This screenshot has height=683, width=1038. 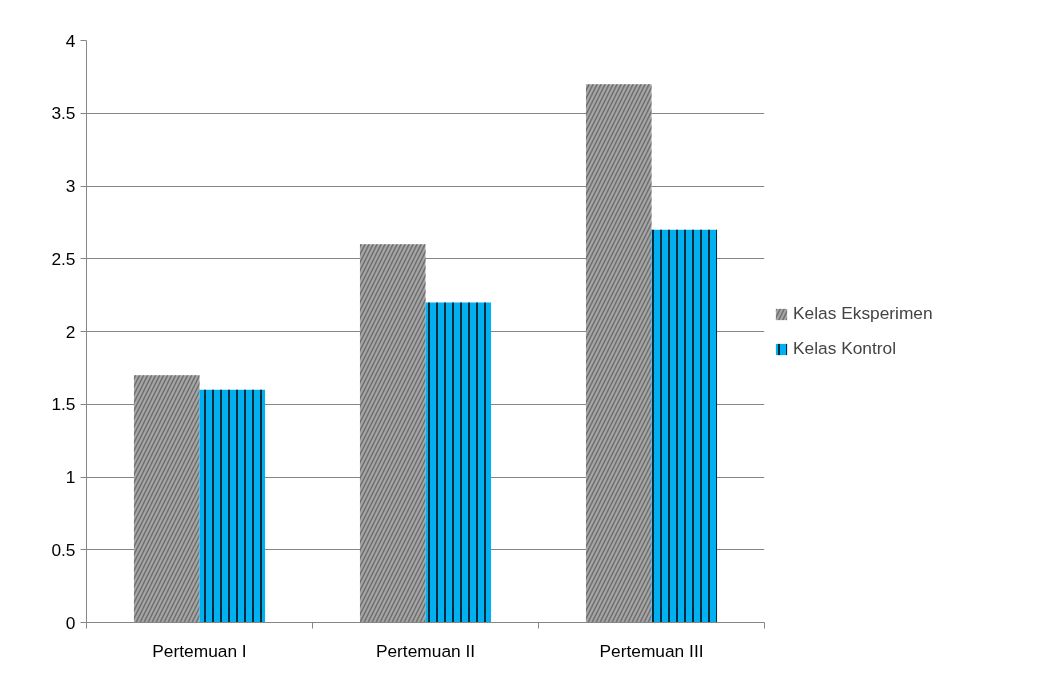 What do you see at coordinates (863, 313) in the screenshot?
I see `legend-label: Kelas Eksperimen` at bounding box center [863, 313].